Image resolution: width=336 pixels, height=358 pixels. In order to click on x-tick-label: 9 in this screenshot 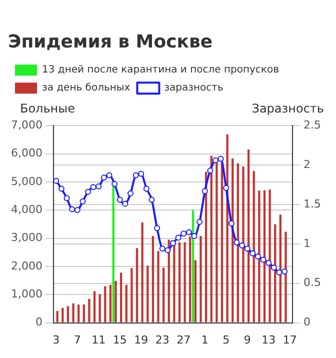, I will do `click(247, 339)`.